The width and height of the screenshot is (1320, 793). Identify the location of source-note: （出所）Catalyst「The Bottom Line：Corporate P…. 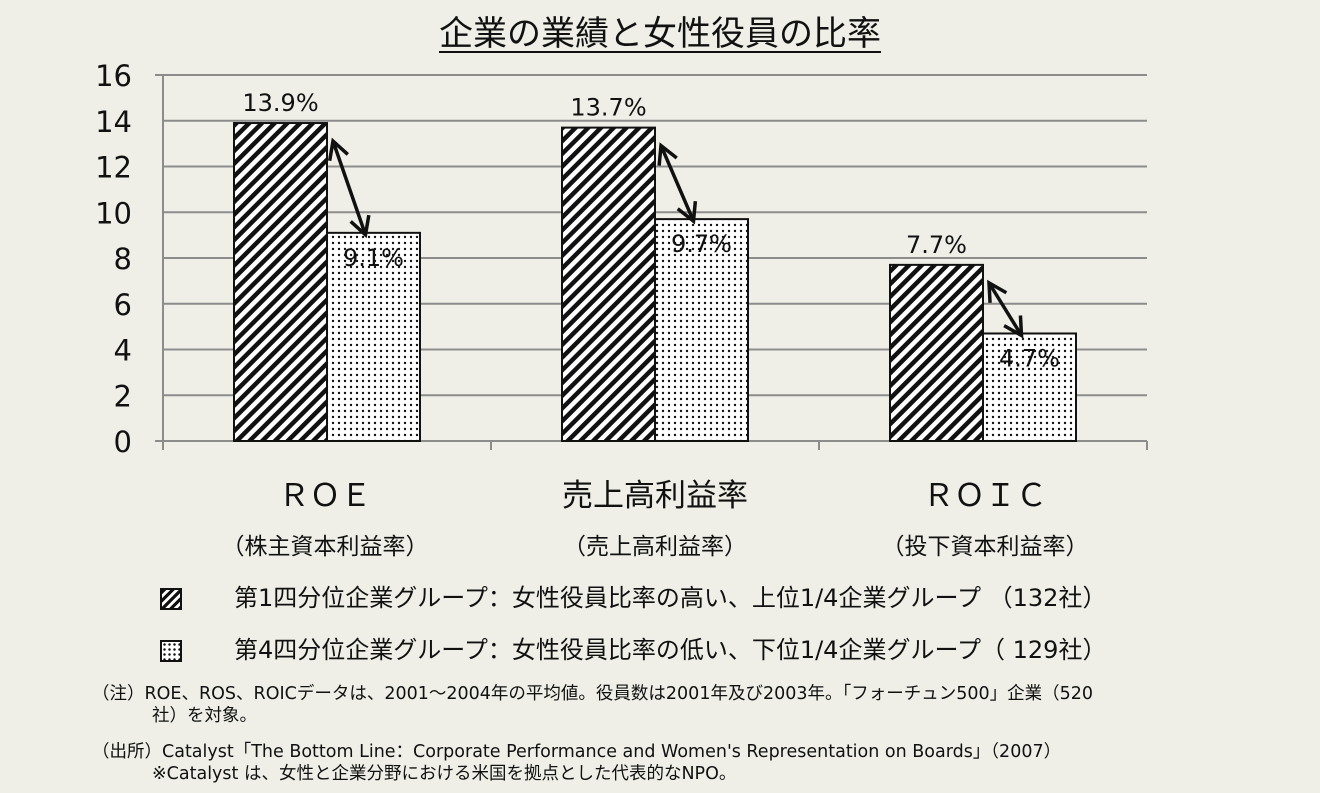
(576, 763).